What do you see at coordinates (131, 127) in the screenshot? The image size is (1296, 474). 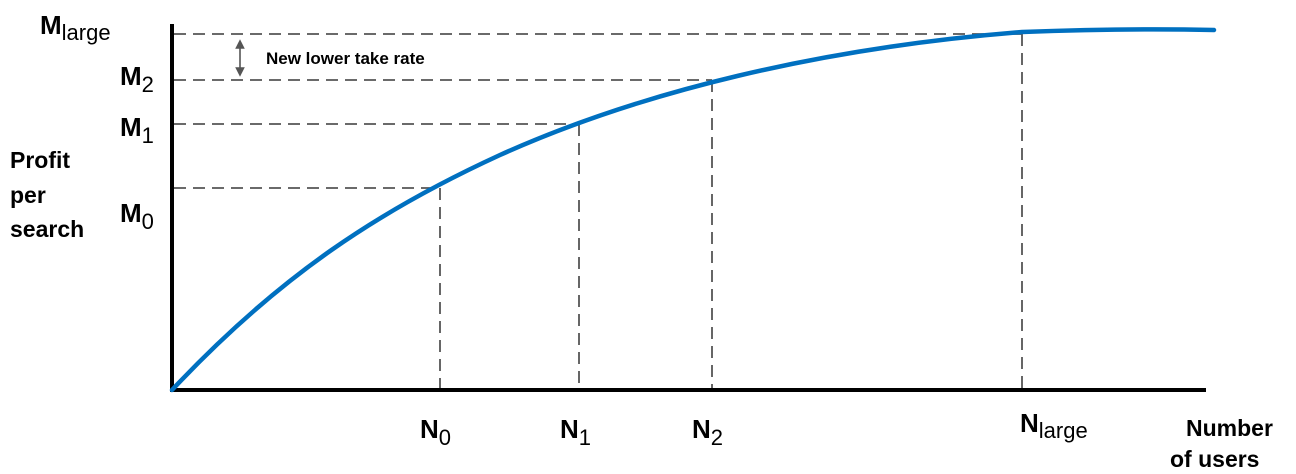 I see `y-tick-m1-base: M` at bounding box center [131, 127].